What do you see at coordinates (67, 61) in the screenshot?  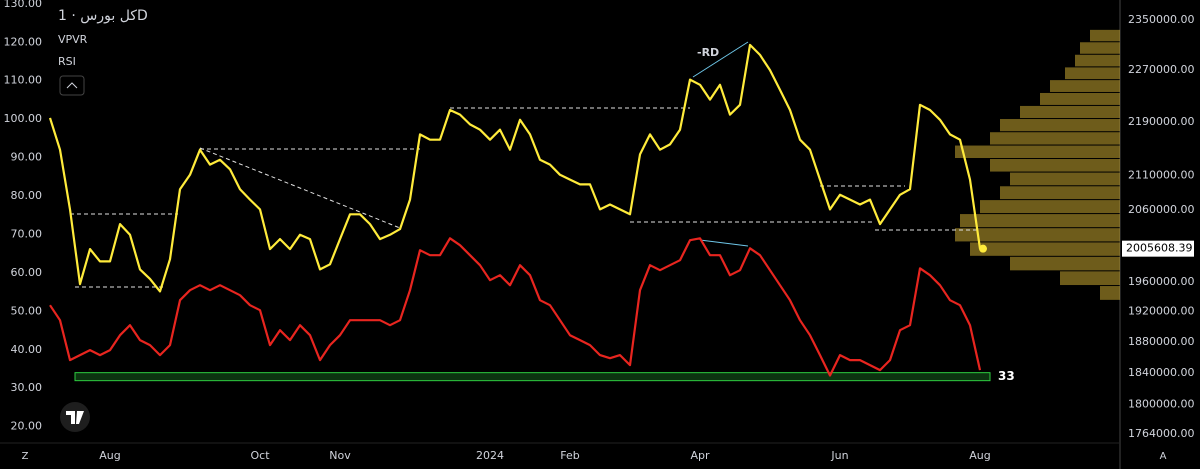 I see `indicator-label: RSI` at bounding box center [67, 61].